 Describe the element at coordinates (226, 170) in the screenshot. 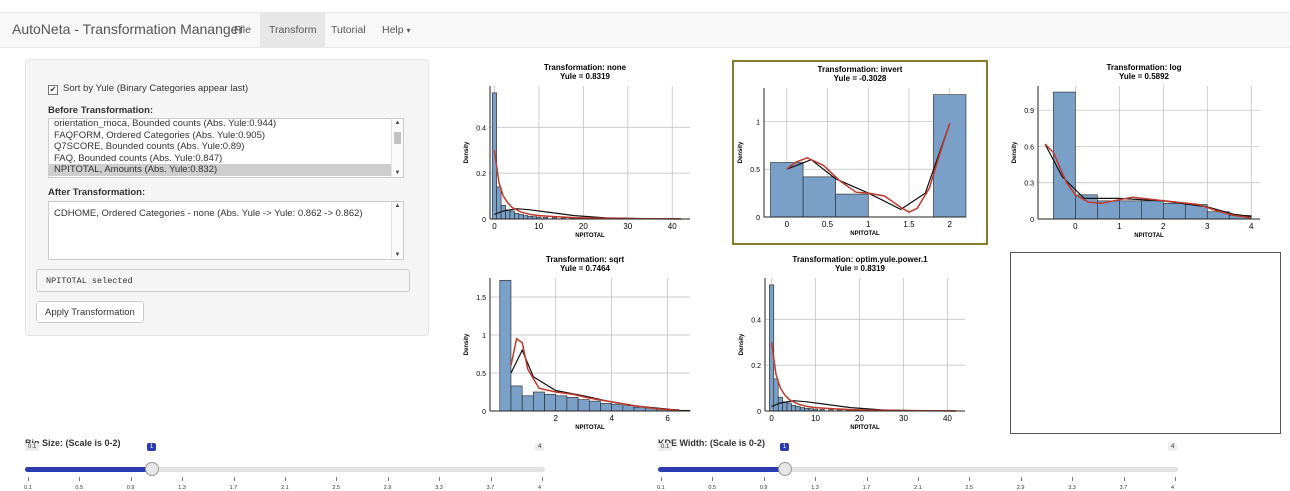

I see `list-item-selected: NPITOTAL, Amounts (Abs. Yule:0.832)` at that location.